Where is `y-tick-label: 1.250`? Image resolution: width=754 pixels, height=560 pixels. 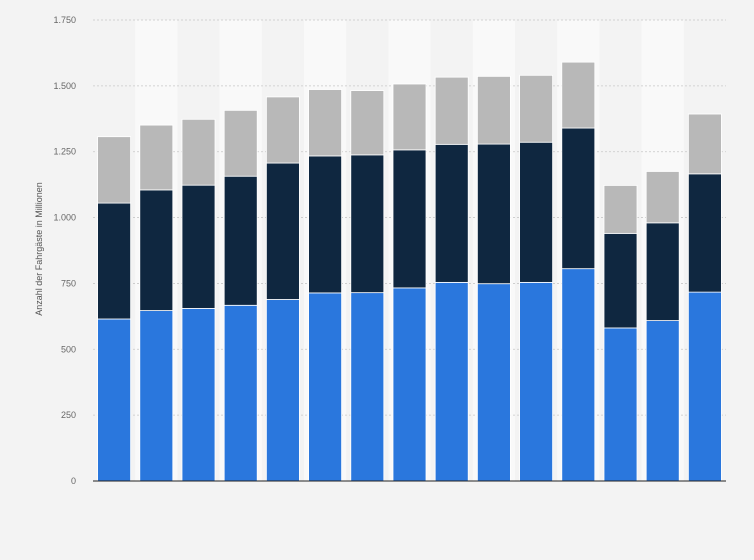
y-tick-label: 1.250 is located at coordinates (64, 152).